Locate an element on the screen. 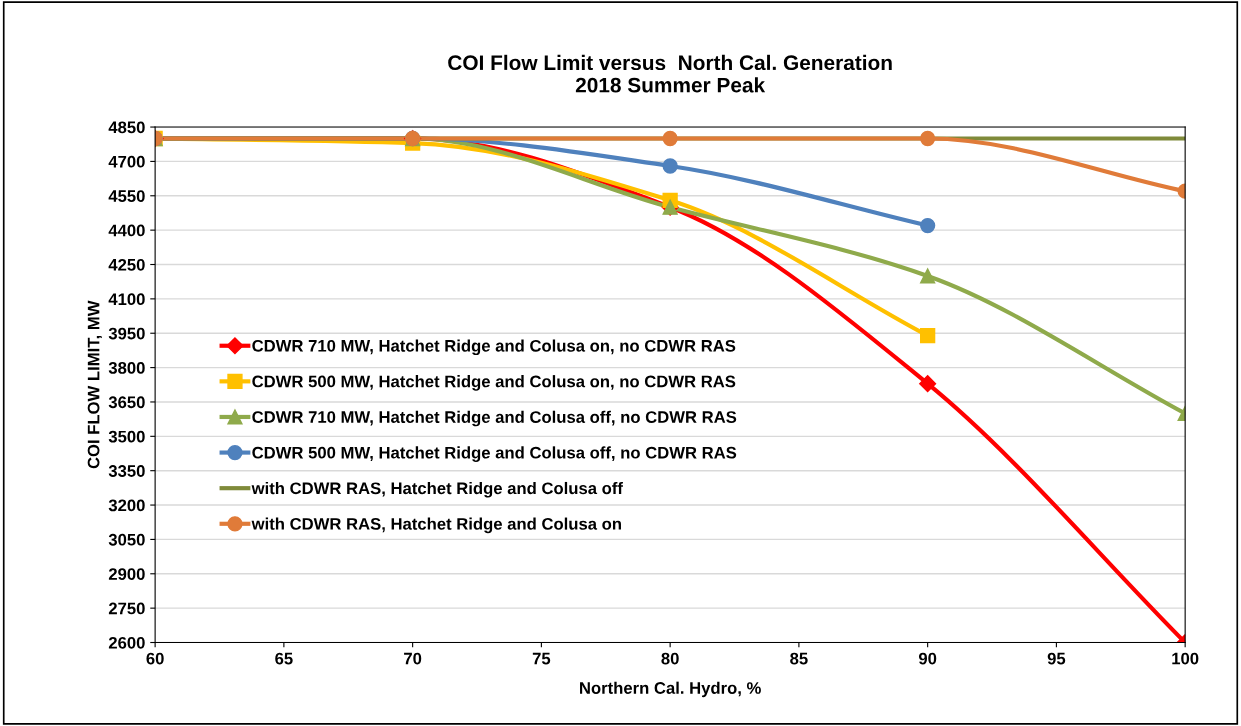 This screenshot has height=726, width=1241. y-axis-title: COI FLOW LIMIT, MW is located at coordinates (94, 384).